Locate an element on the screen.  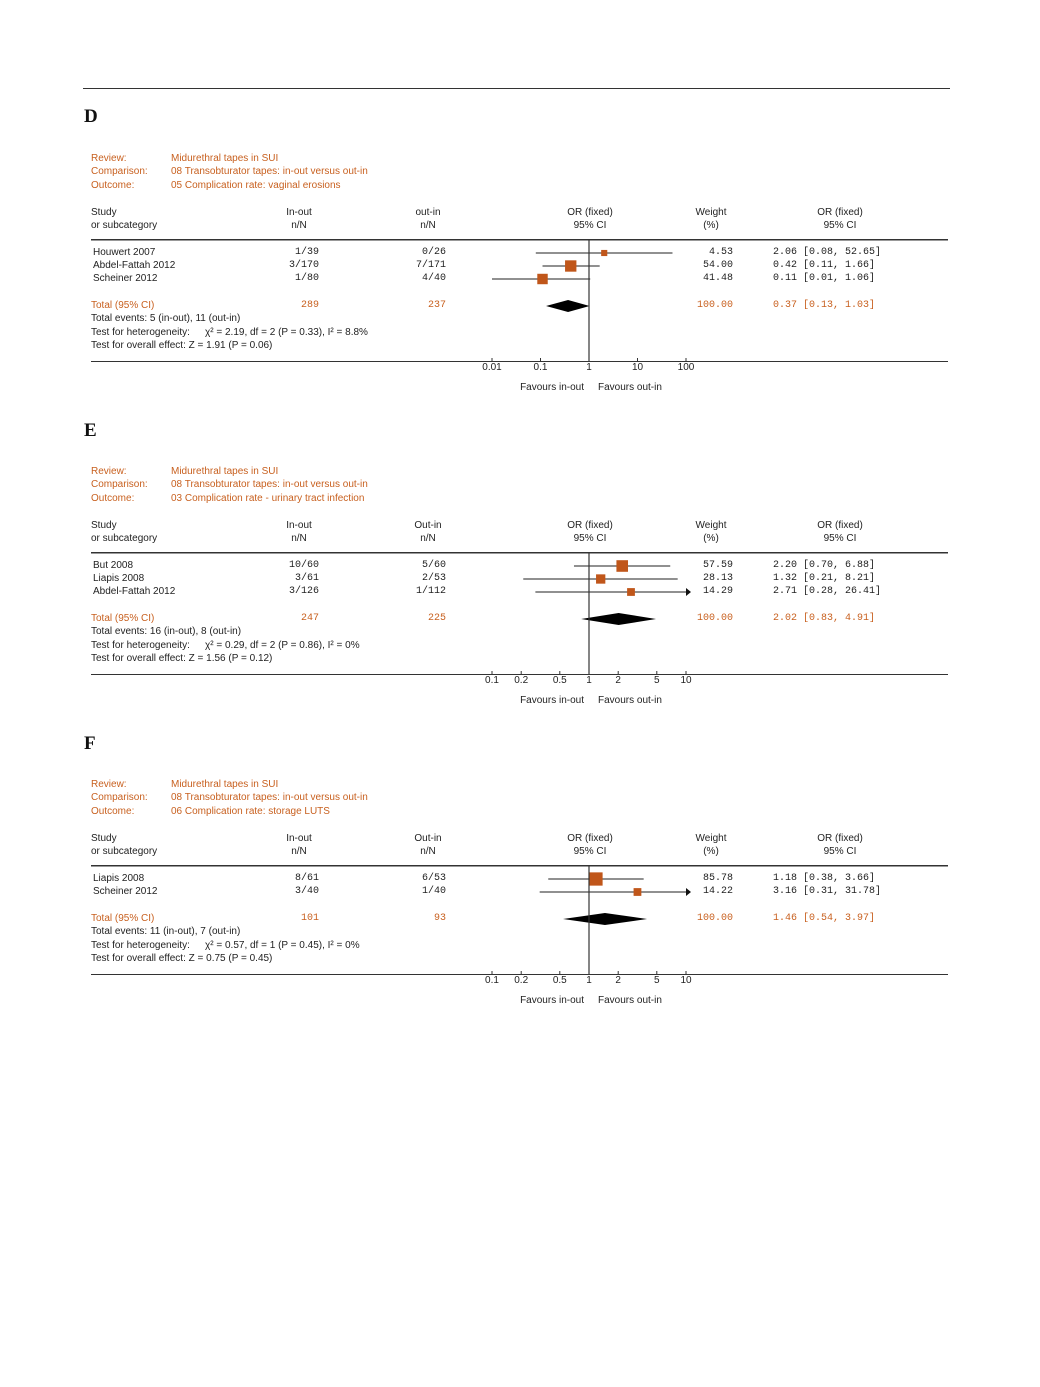
total-events: Total events: 5 (in-out), 11 (out-in) is located at coordinates (166, 318).